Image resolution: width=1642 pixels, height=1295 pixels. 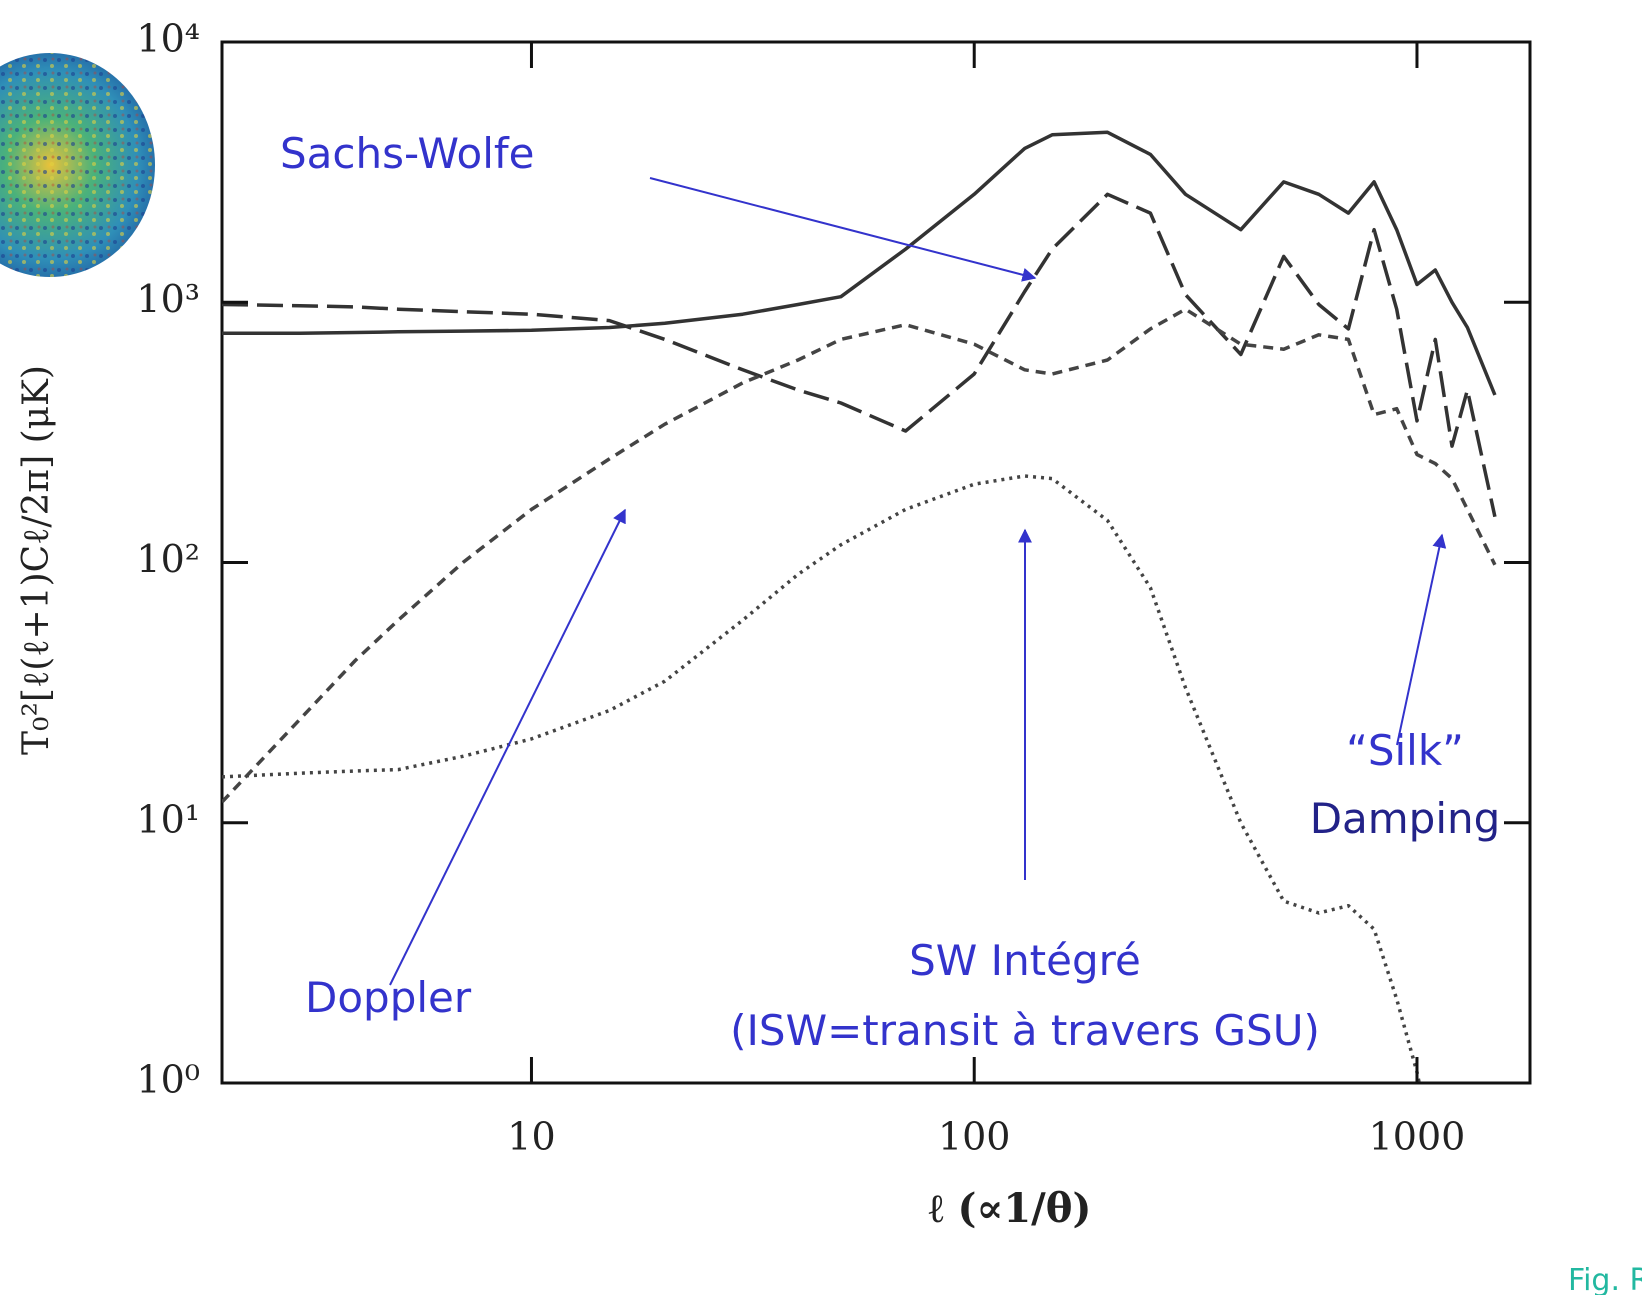 I want to click on annotation: Damping, so click(x=1405, y=818).